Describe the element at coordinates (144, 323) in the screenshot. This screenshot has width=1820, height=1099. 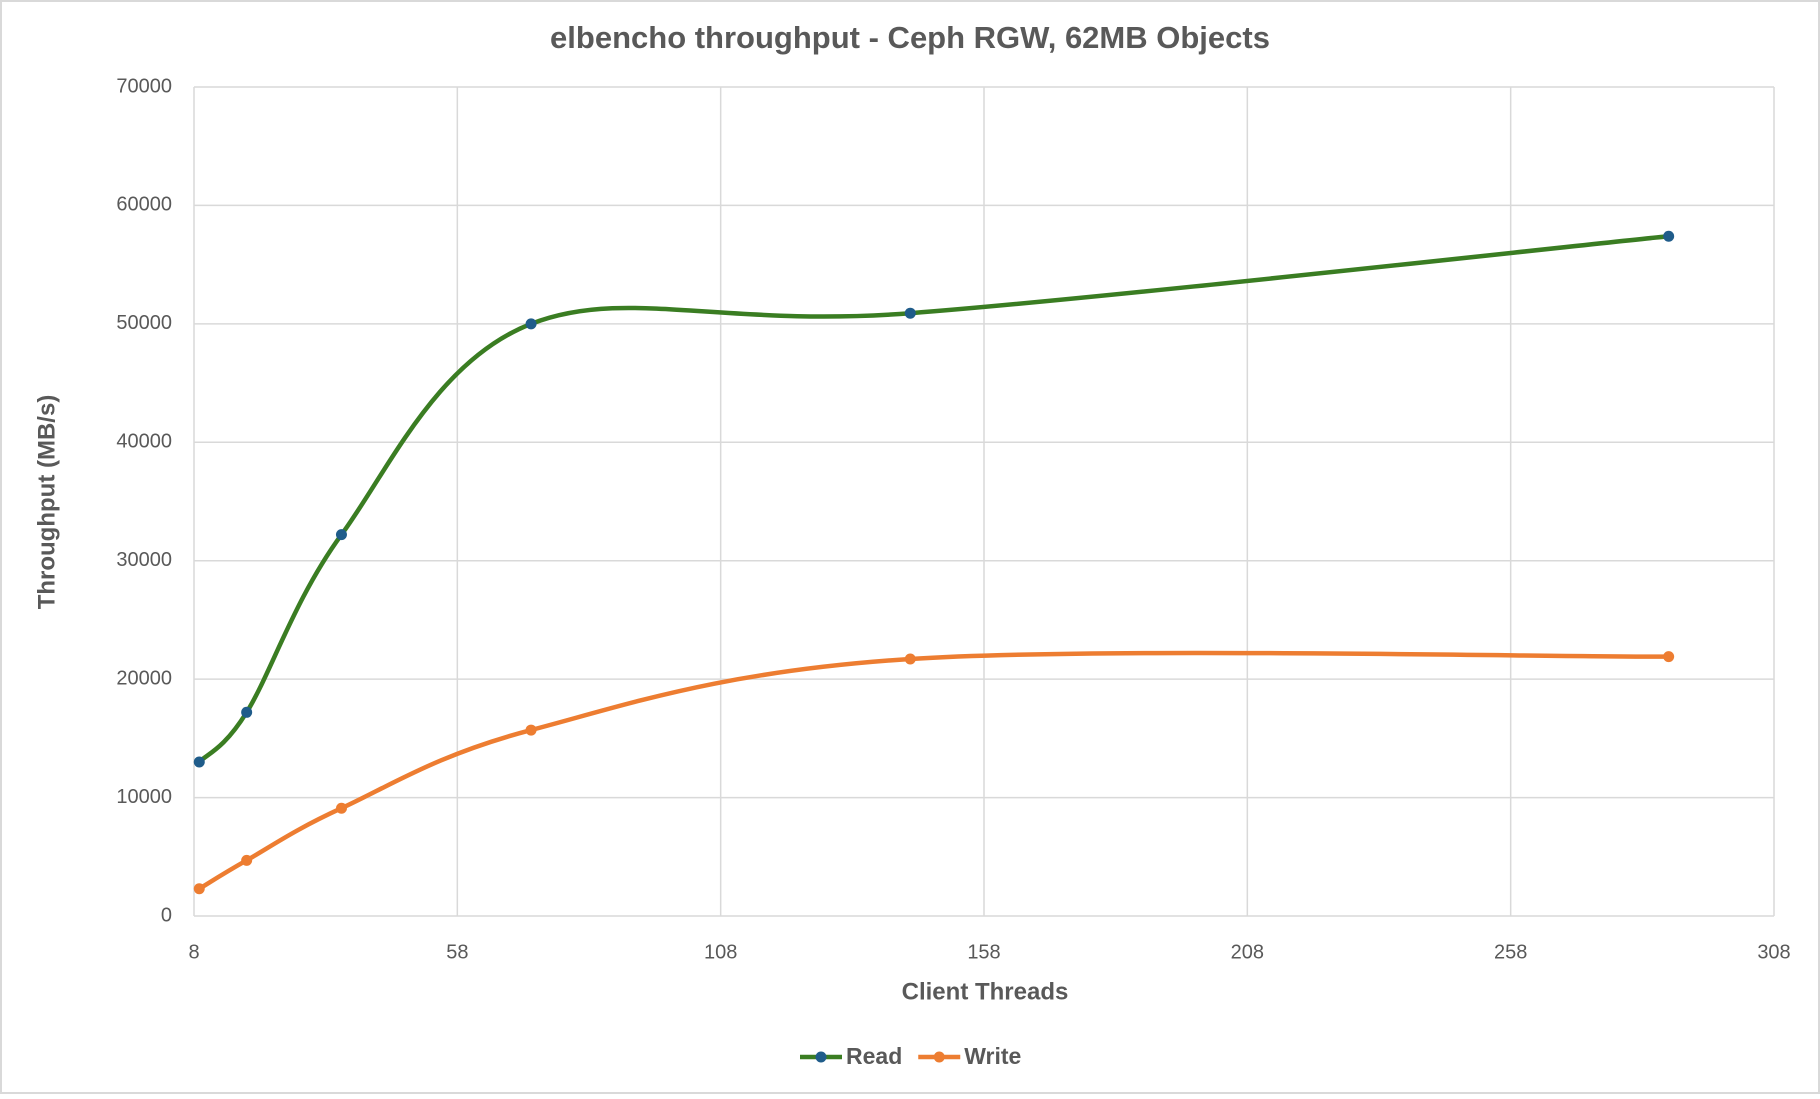
I see `y-tick-label: 50000` at that location.